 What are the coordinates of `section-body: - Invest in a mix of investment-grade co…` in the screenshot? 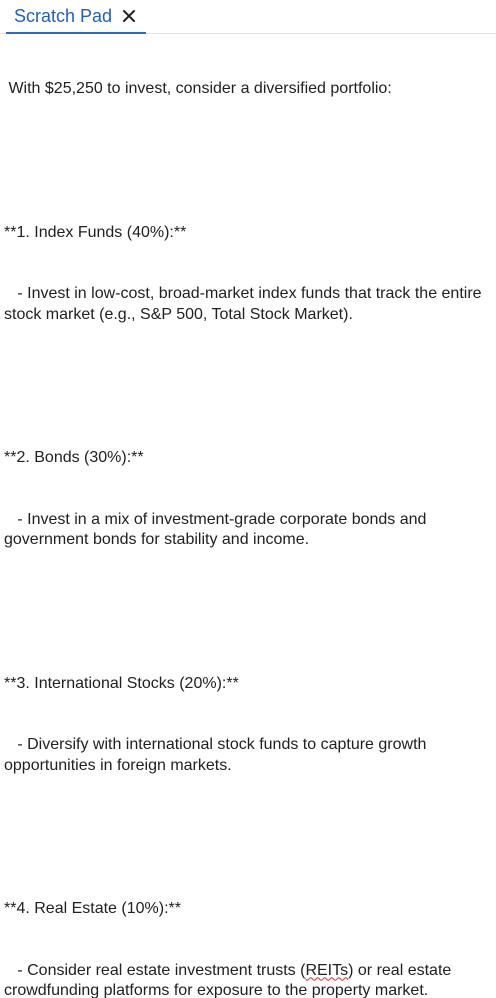 It's located at (246, 530).